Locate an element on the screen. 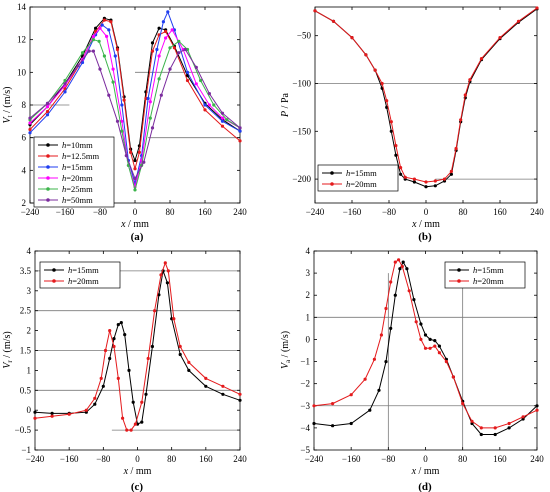  y-axis-var: P is located at coordinates (285, 114).